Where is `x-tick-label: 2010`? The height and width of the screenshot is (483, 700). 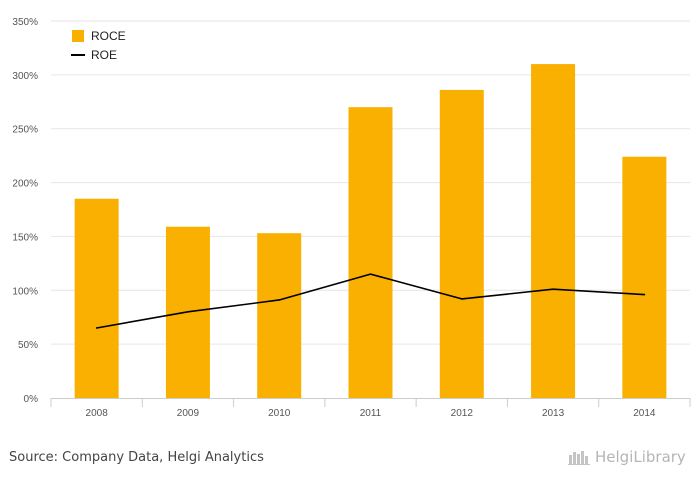
x-tick-label: 2010 is located at coordinates (279, 413).